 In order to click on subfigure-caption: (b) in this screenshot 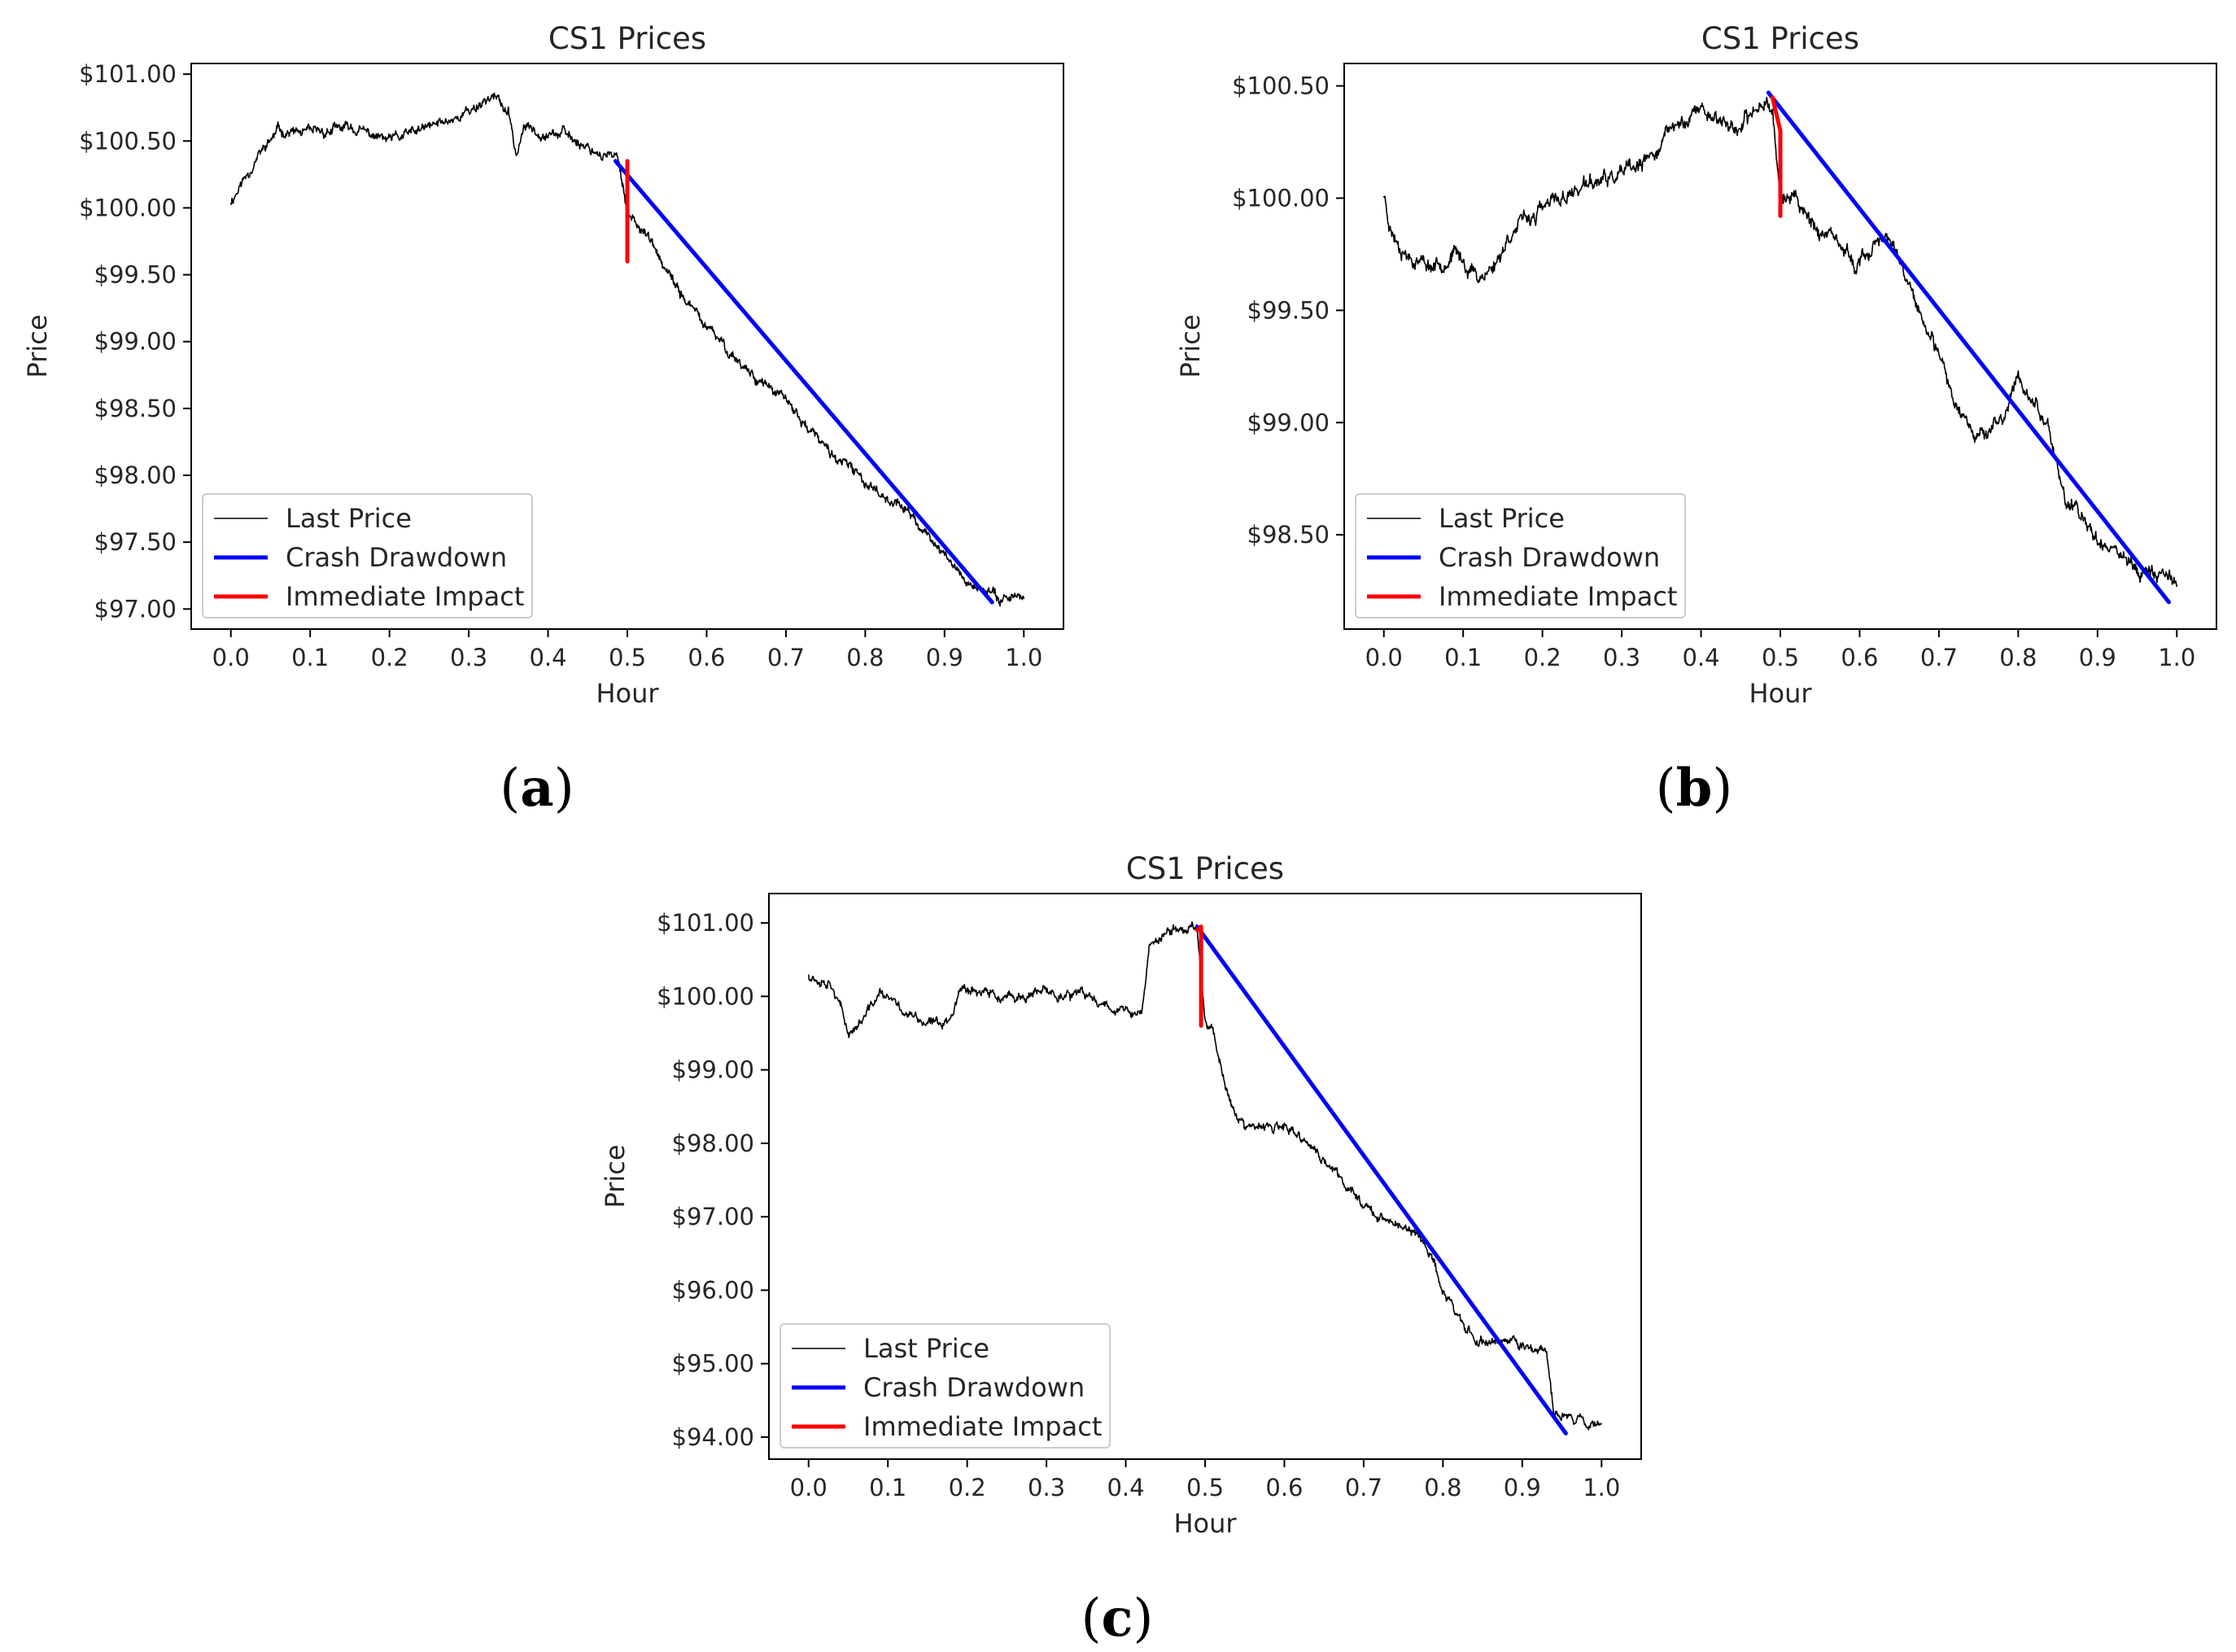, I will do `click(1695, 788)`.